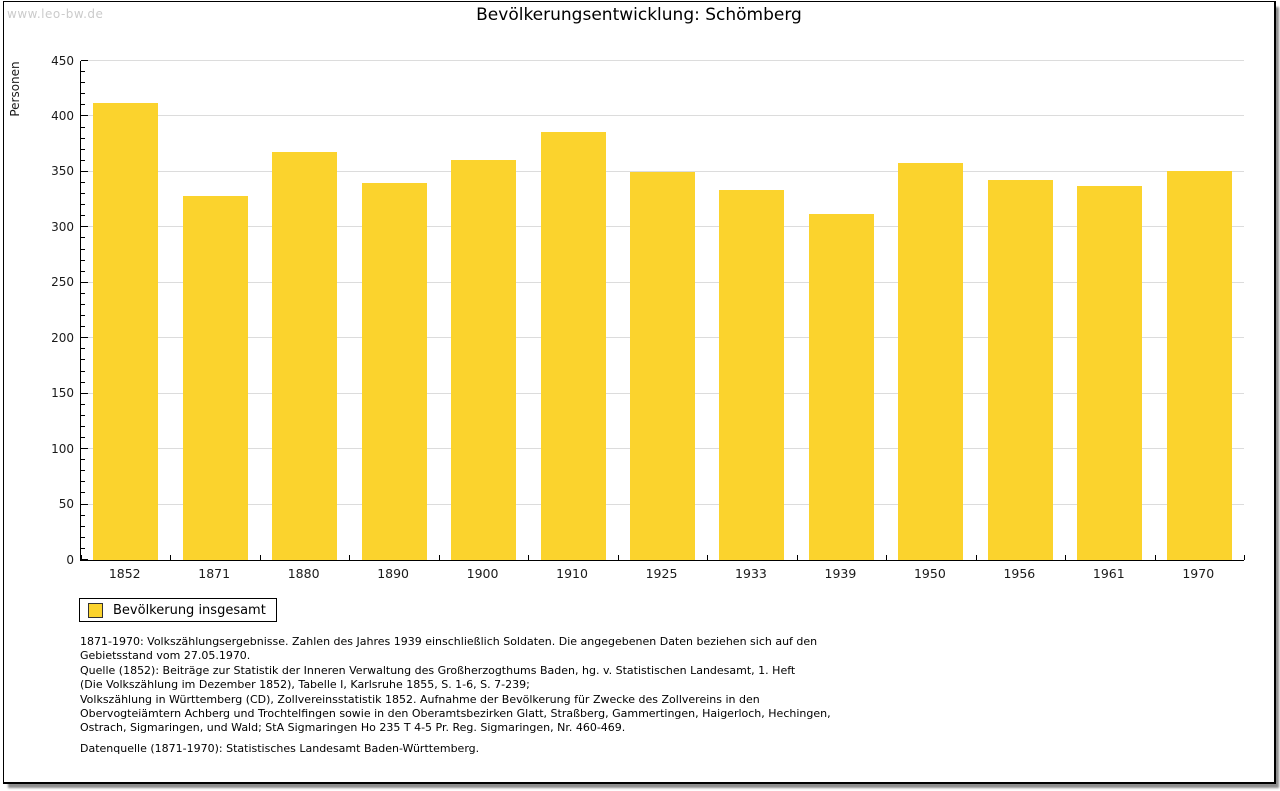  Describe the element at coordinates (1108, 573) in the screenshot. I see `x-axis-label: 1961` at that location.